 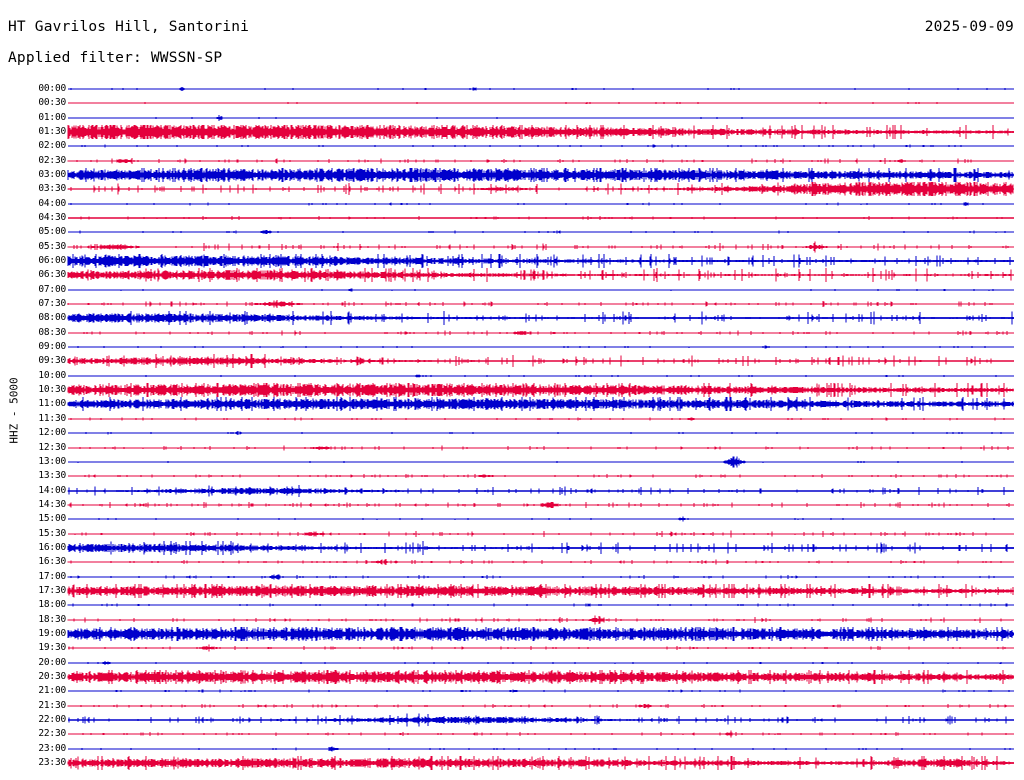 What do you see at coordinates (52, 189) in the screenshot?
I see `time-tick-label: 03:30` at bounding box center [52, 189].